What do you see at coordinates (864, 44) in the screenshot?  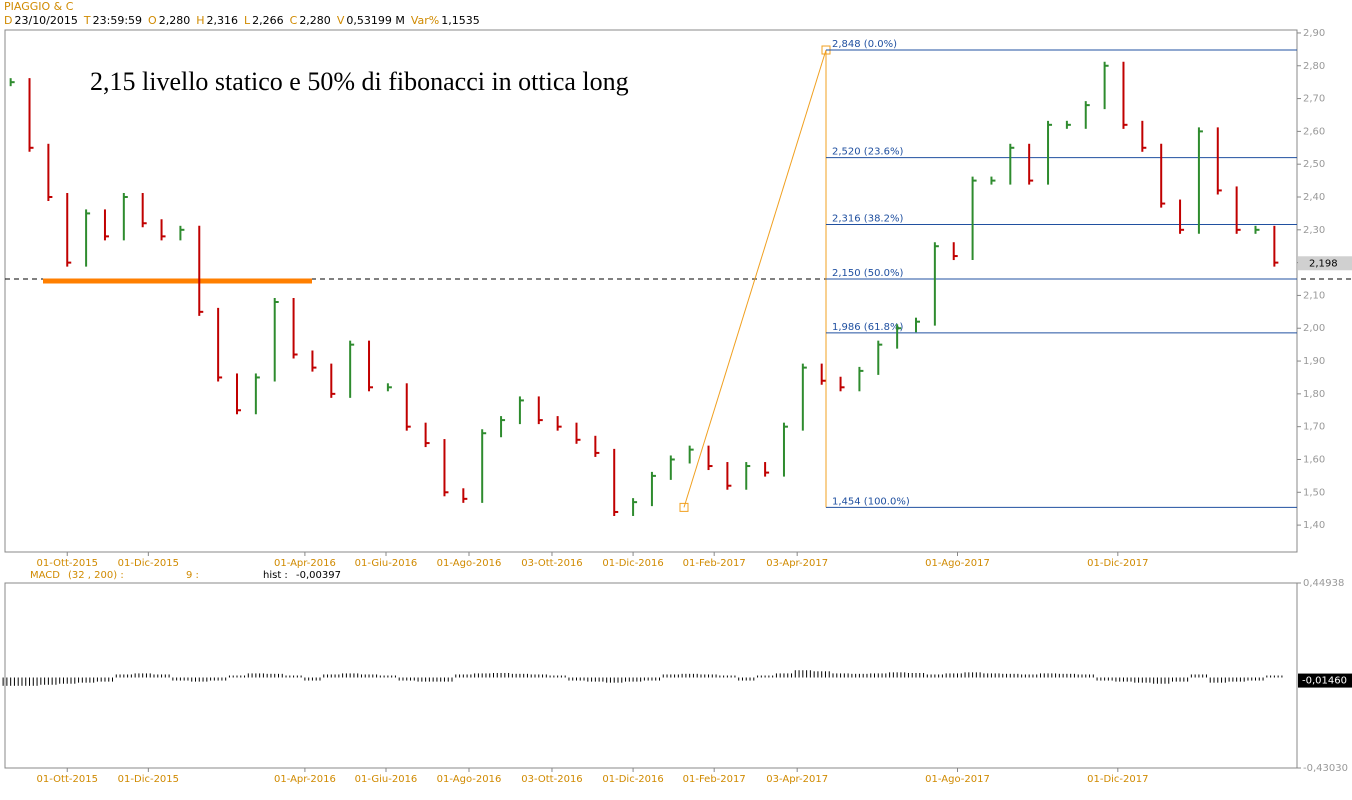 I see `fib-label: 2,848 (0.0%)` at bounding box center [864, 44].